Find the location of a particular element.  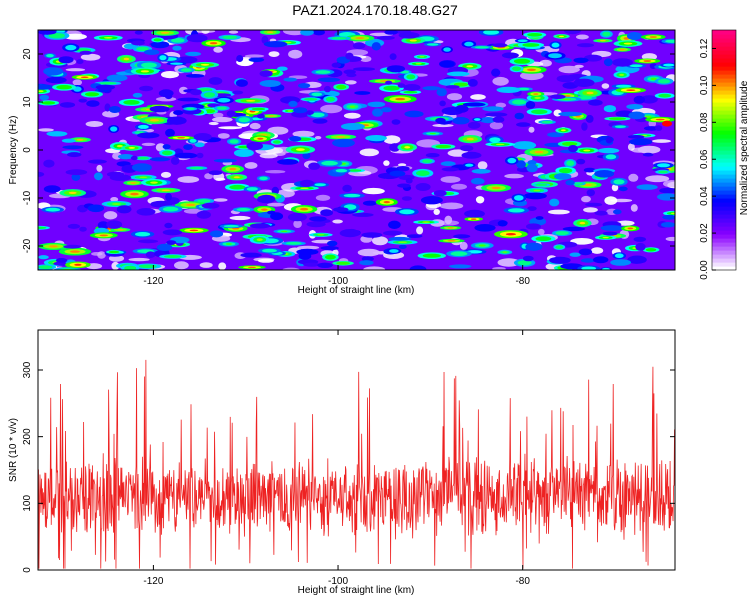

y-tick-label: 20 is located at coordinates (27, 54).